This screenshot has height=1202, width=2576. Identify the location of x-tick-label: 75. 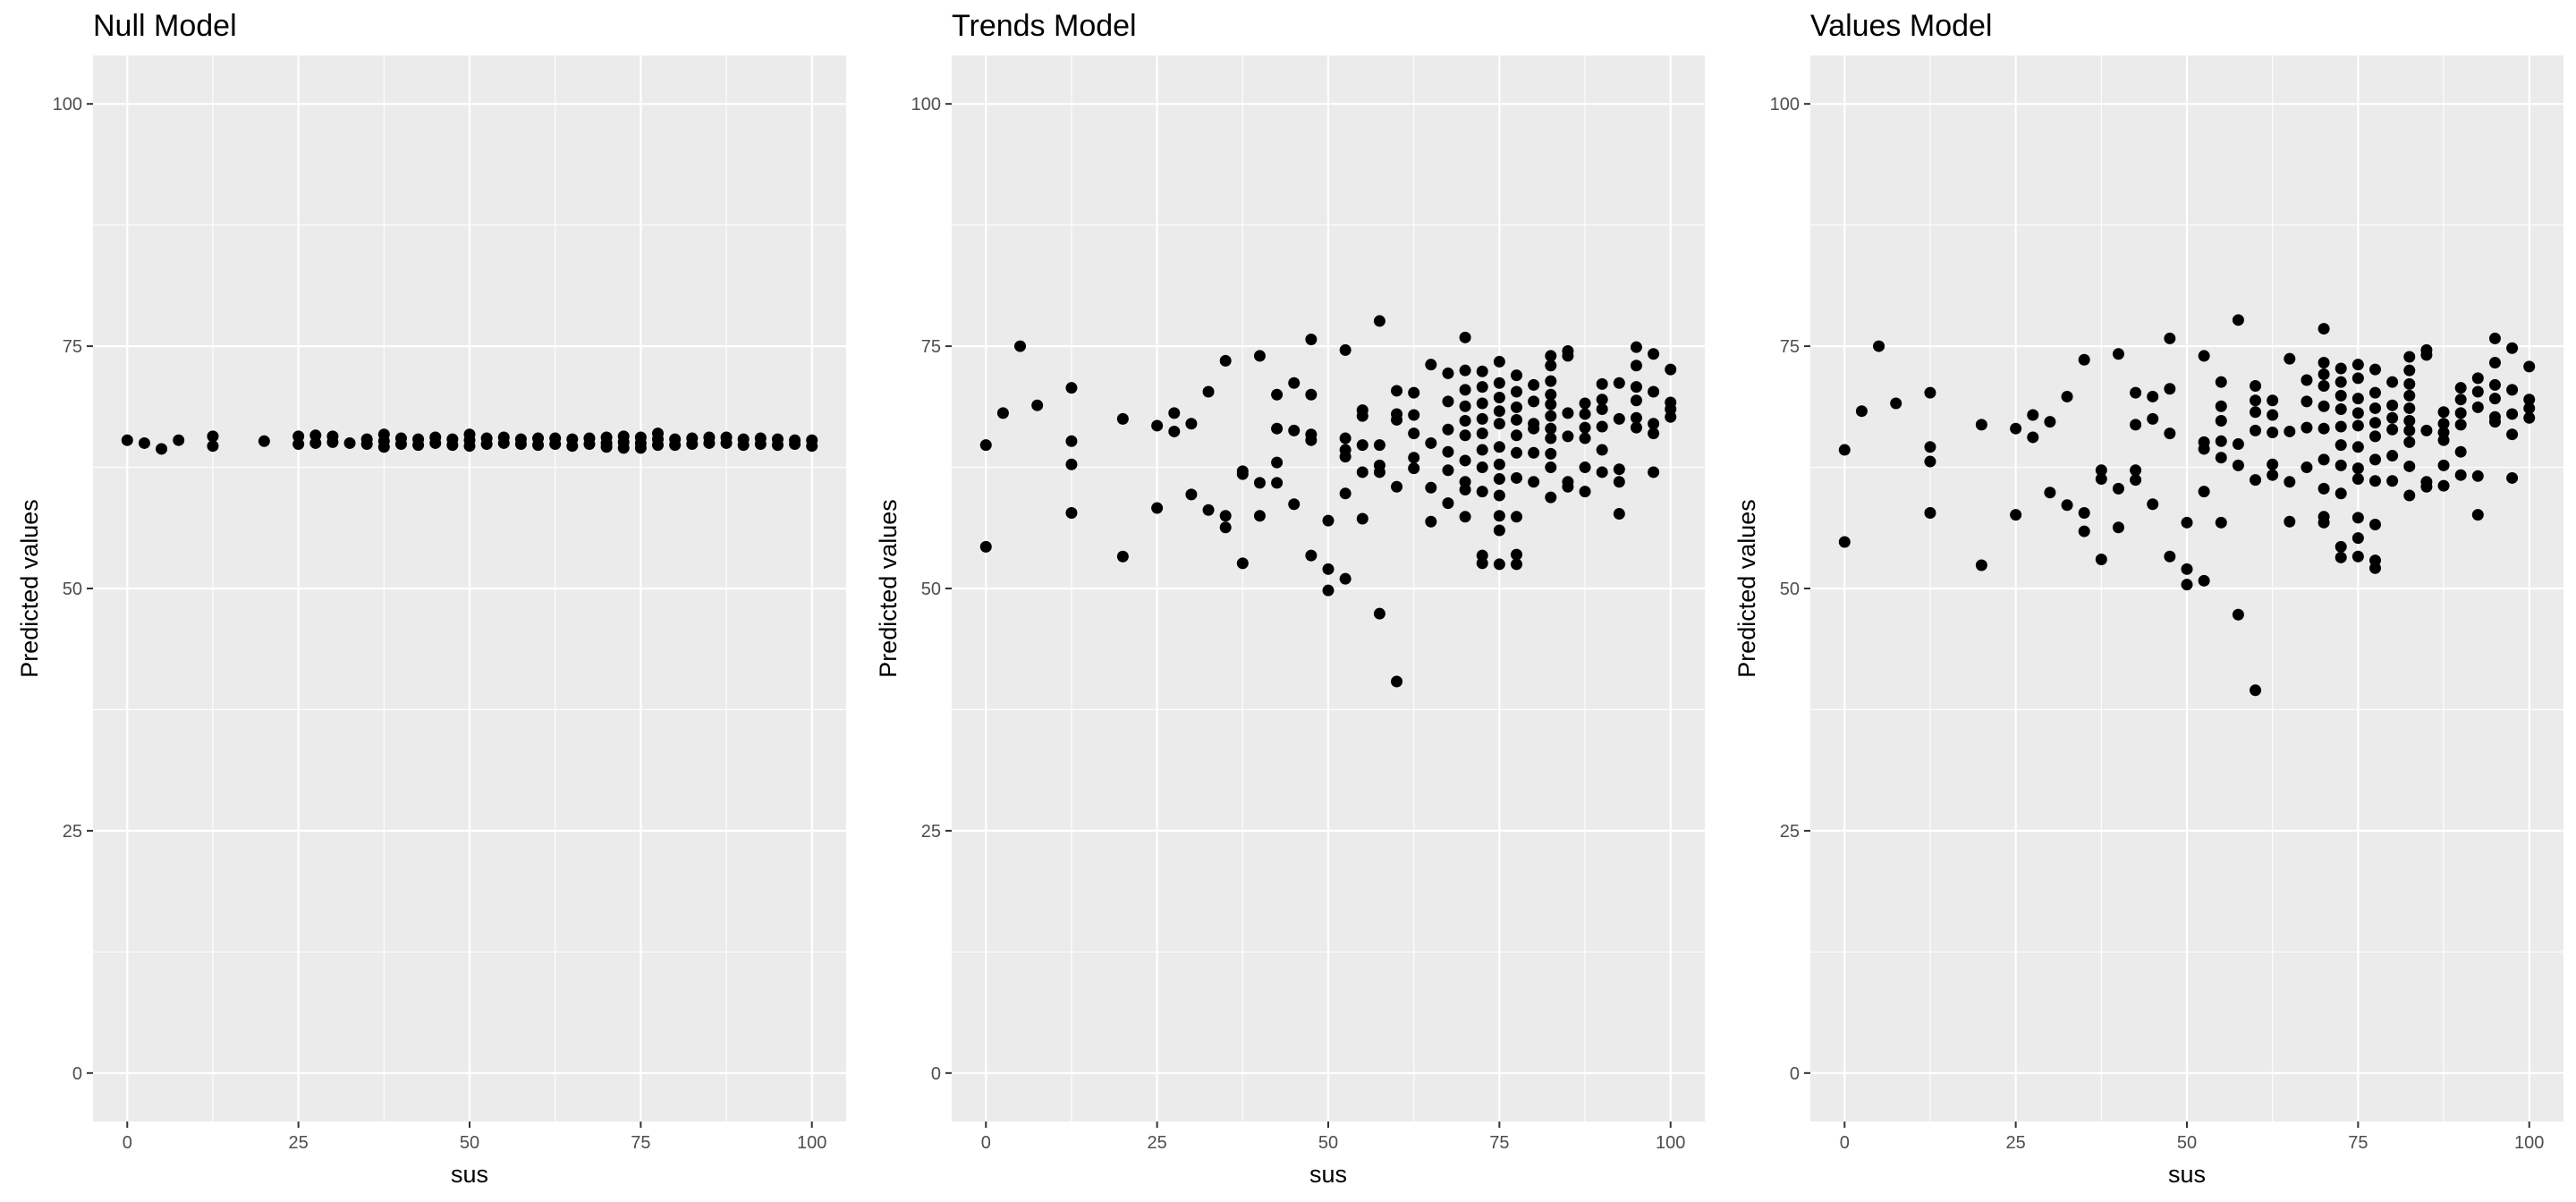
(640, 1143).